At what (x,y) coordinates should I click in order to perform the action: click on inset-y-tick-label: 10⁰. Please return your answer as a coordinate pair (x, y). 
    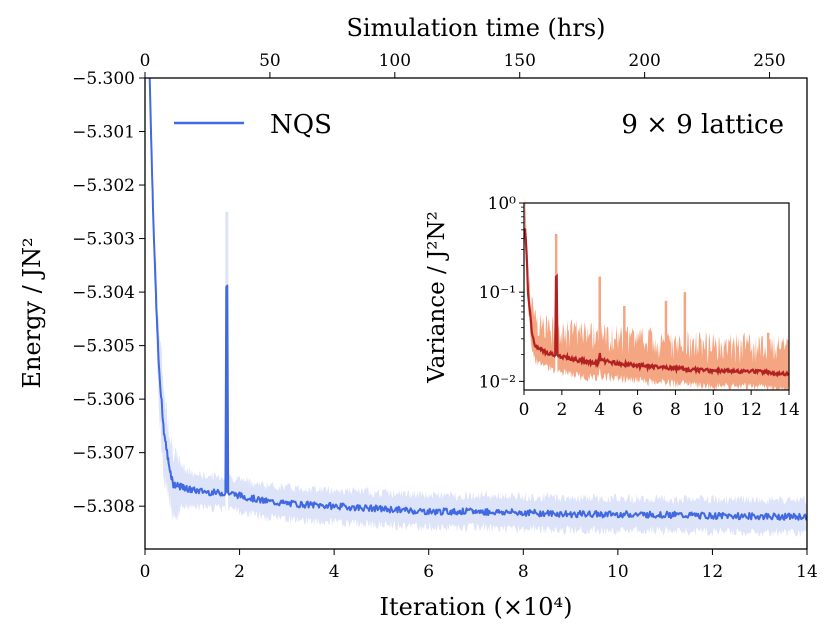
    Looking at the image, I should click on (502, 204).